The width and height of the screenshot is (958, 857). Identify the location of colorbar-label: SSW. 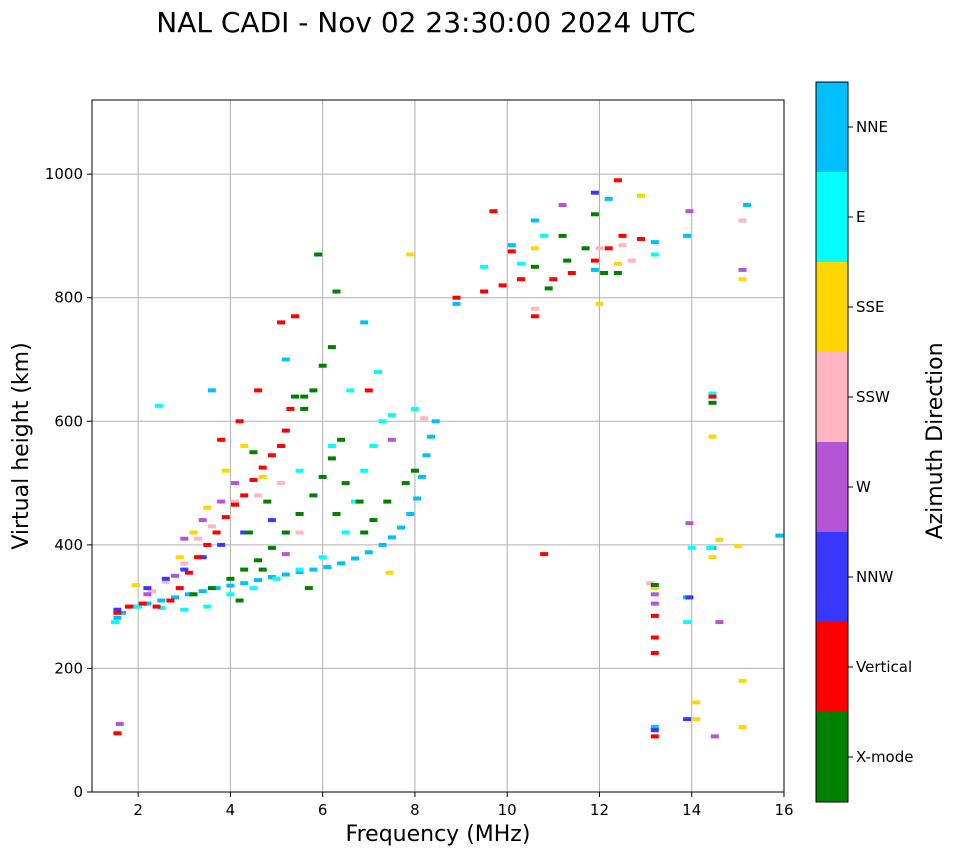
(873, 397).